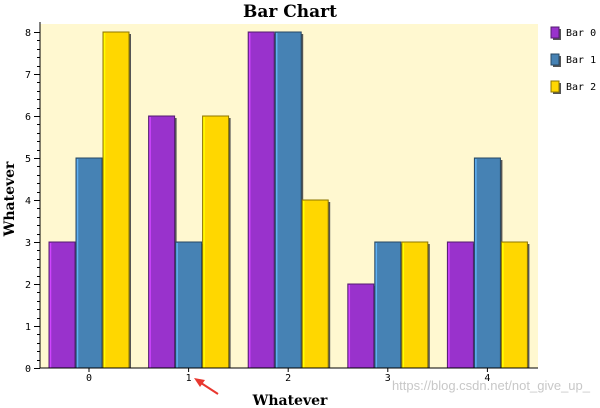 This screenshot has height=408, width=600. Describe the element at coordinates (28, 33) in the screenshot. I see `y-tick-label: 8` at that location.